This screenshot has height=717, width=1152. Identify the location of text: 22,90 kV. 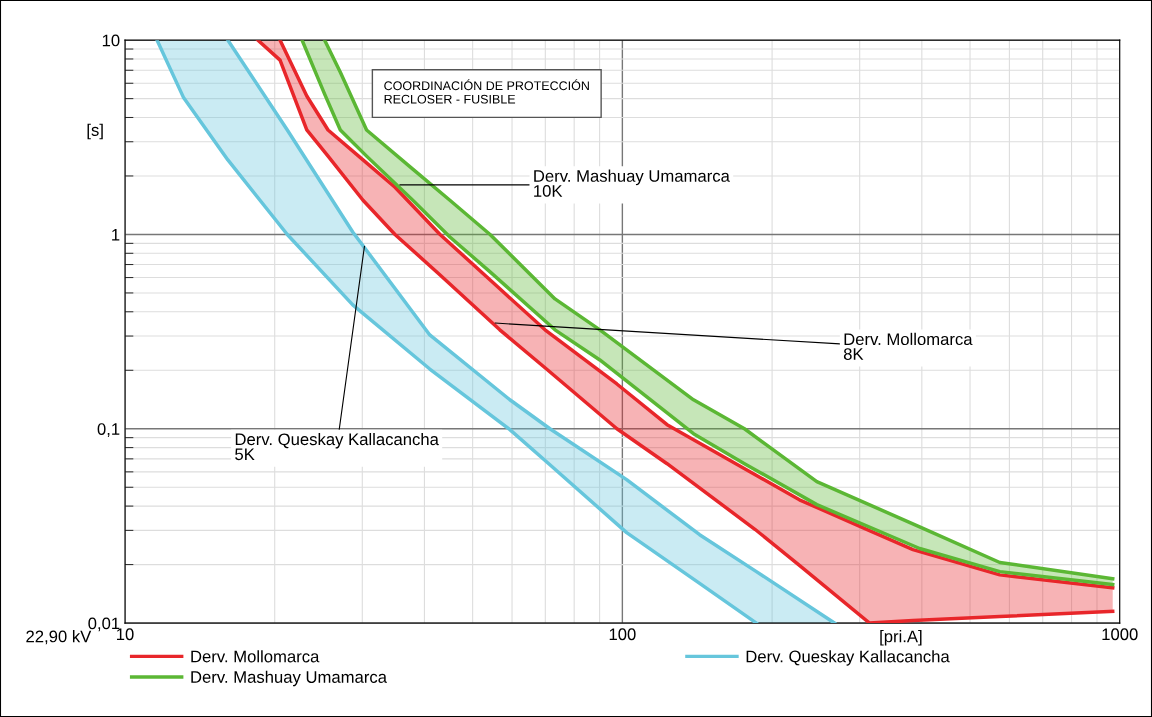
(59, 637).